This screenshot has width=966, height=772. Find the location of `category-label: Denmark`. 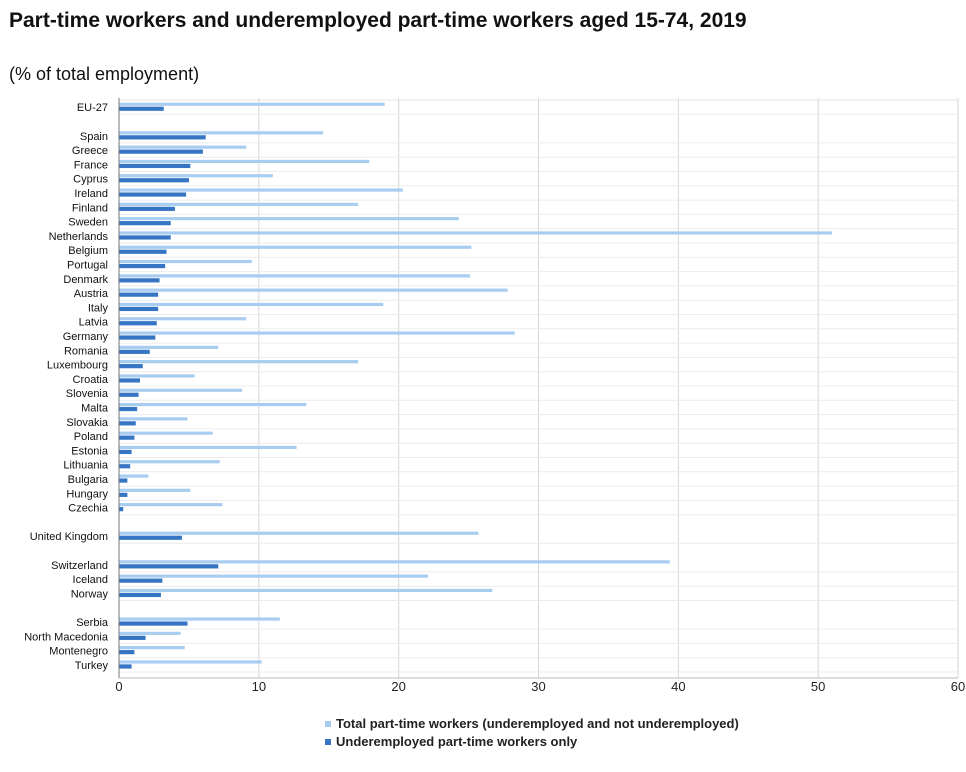

category-label: Denmark is located at coordinates (85, 280).